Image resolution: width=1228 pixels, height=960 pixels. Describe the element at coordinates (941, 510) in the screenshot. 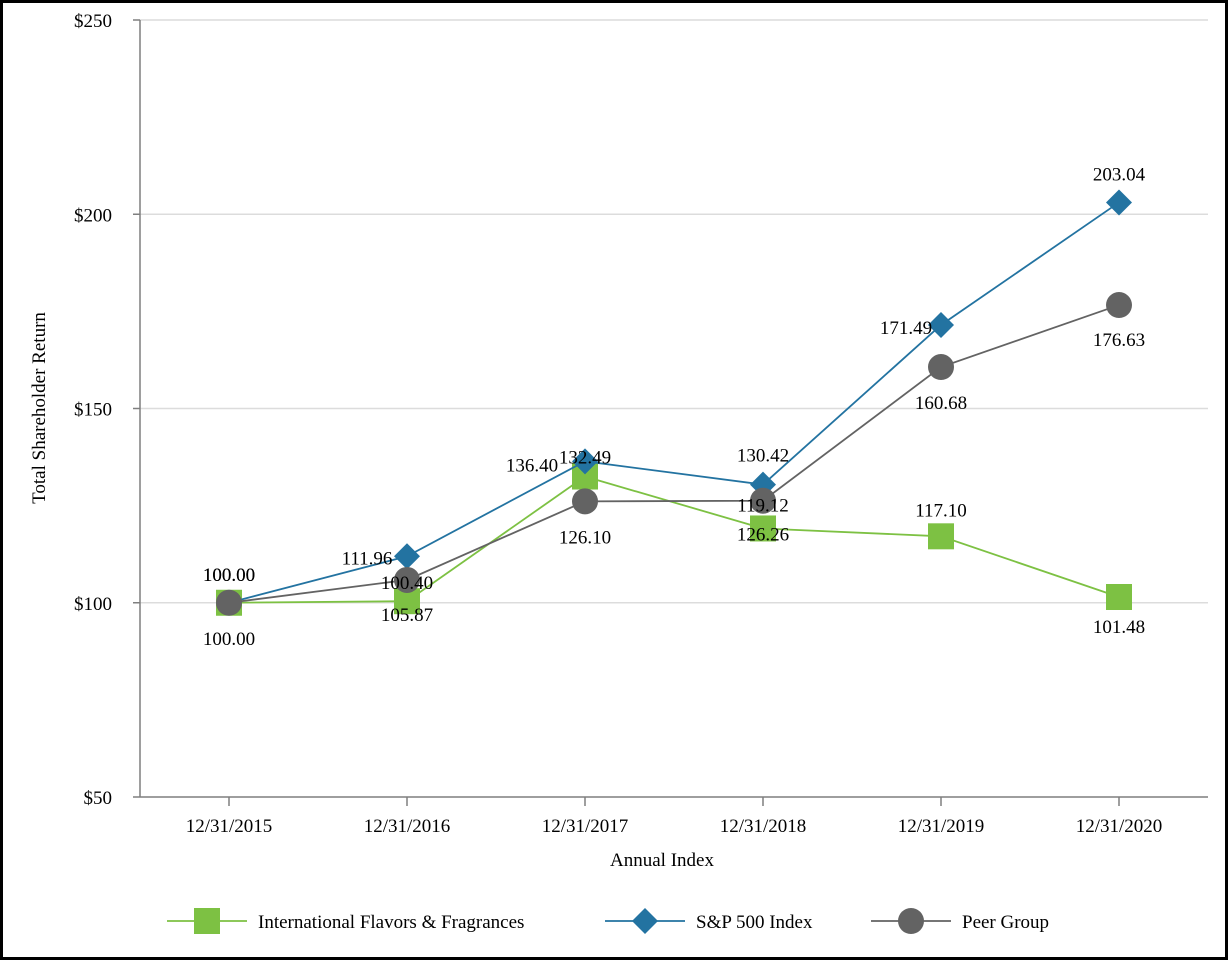

I see `international-flavors-fragrances-data-label: 117.10` at that location.